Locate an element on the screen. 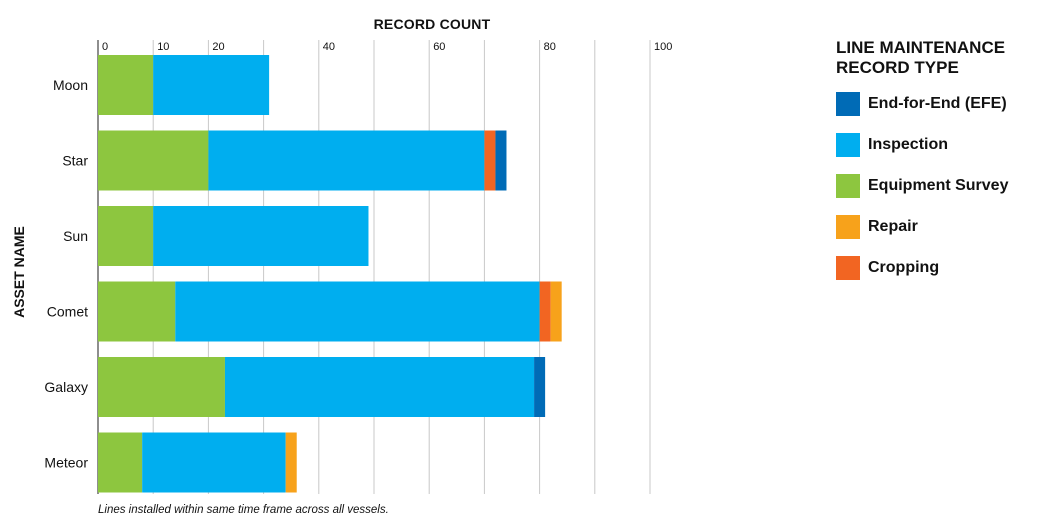  x-tick-label: 10 is located at coordinates (163, 47).